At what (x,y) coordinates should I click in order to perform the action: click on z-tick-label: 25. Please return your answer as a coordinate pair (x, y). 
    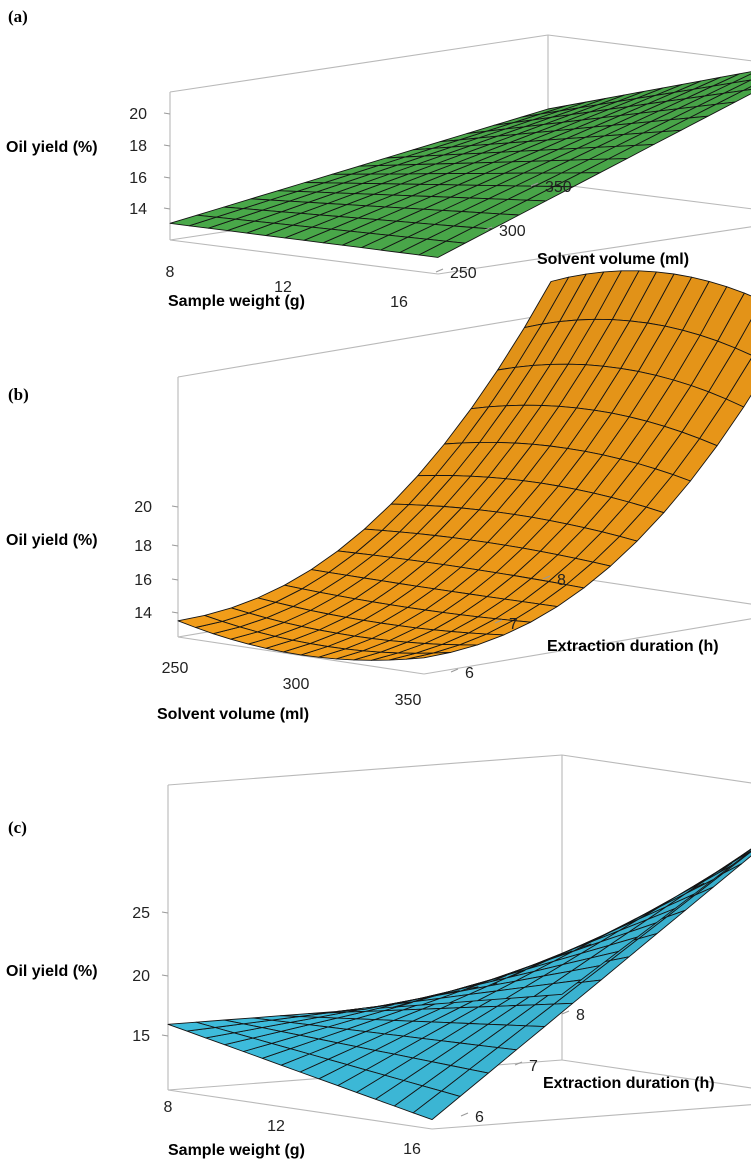
    Looking at the image, I should click on (141, 913).